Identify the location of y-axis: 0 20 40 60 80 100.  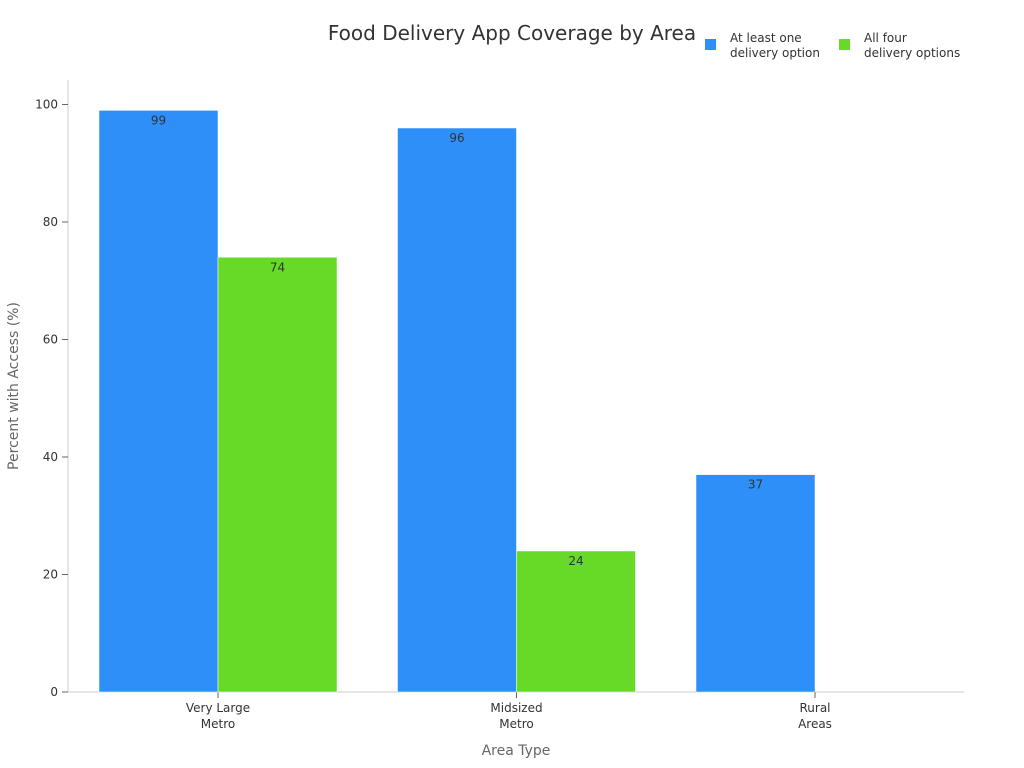
(51, 398).